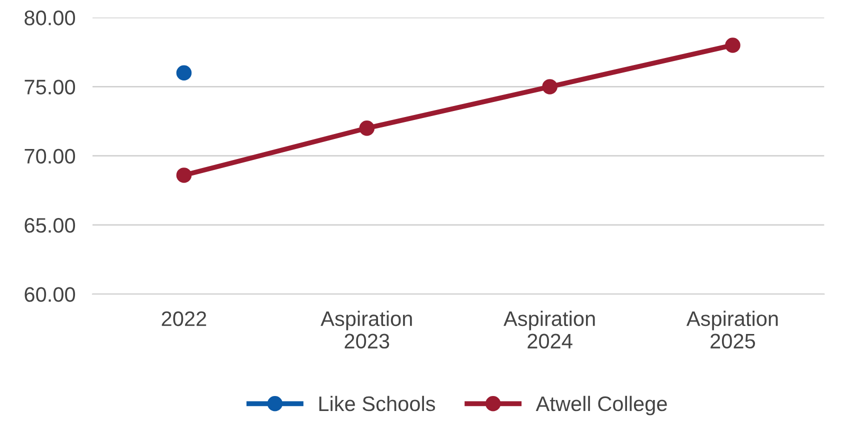  What do you see at coordinates (50, 156) in the screenshot?
I see `y-tick-label: 70.00` at bounding box center [50, 156].